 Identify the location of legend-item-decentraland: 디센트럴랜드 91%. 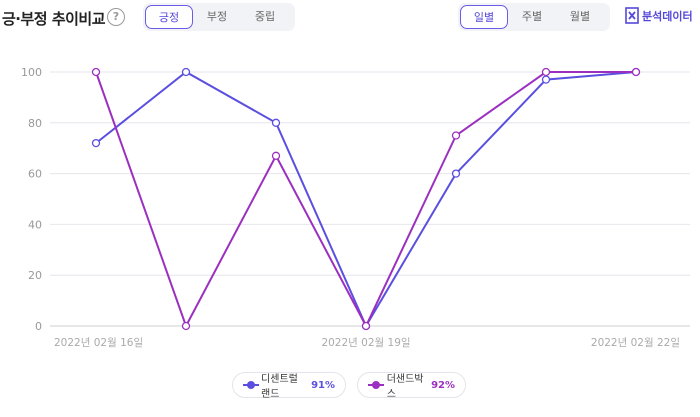
(289, 386).